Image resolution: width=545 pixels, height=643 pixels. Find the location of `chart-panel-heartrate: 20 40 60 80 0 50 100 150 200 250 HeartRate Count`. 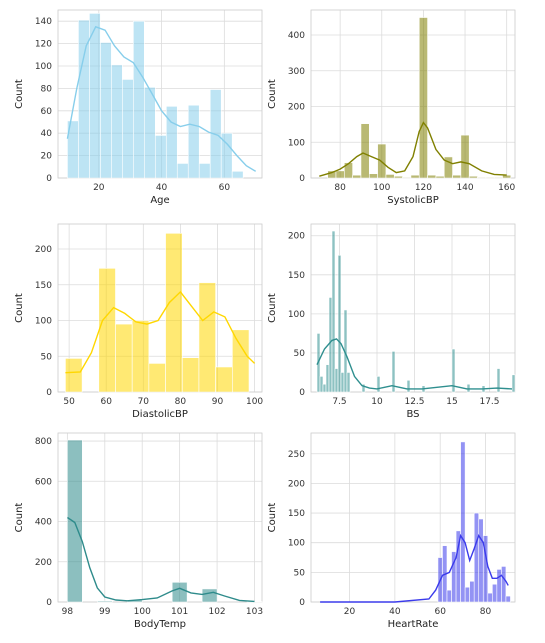

chart-panel-heartrate: 20 40 60 80 0 50 100 150 200 250 HeartRate Count is located at coordinates (391, 531).